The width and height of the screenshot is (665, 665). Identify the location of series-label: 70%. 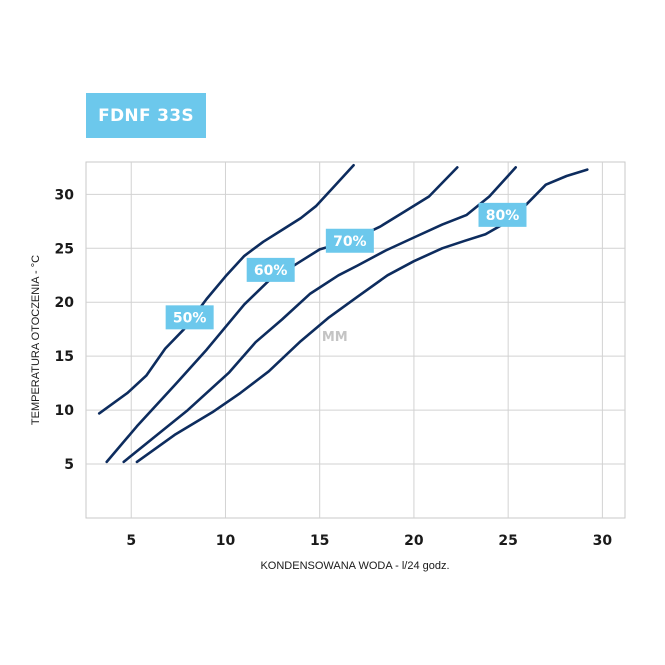
(349, 240).